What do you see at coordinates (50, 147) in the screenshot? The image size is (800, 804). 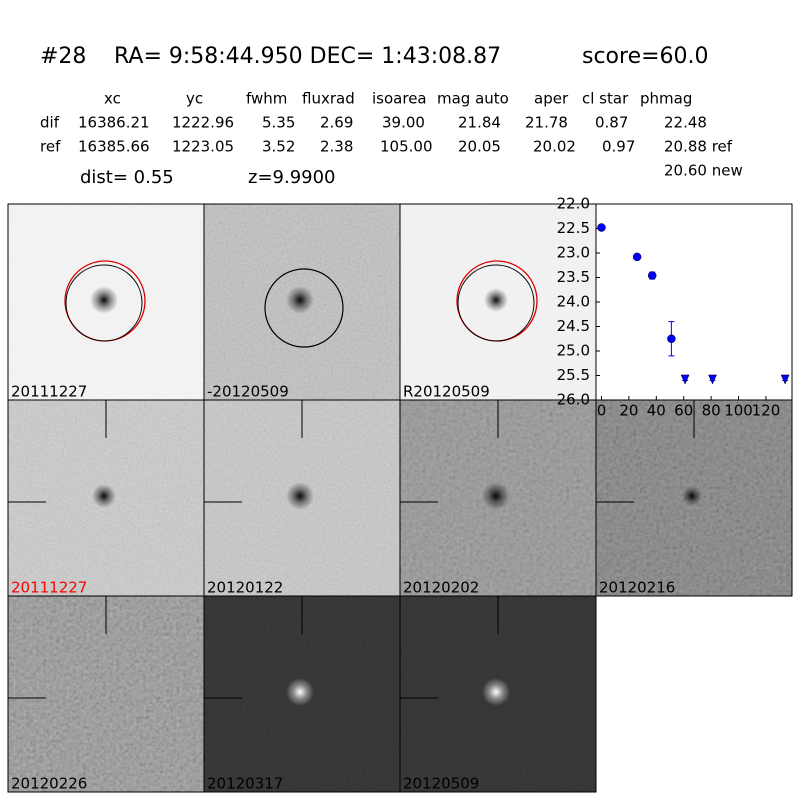 I see `table-cell: ref` at bounding box center [50, 147].